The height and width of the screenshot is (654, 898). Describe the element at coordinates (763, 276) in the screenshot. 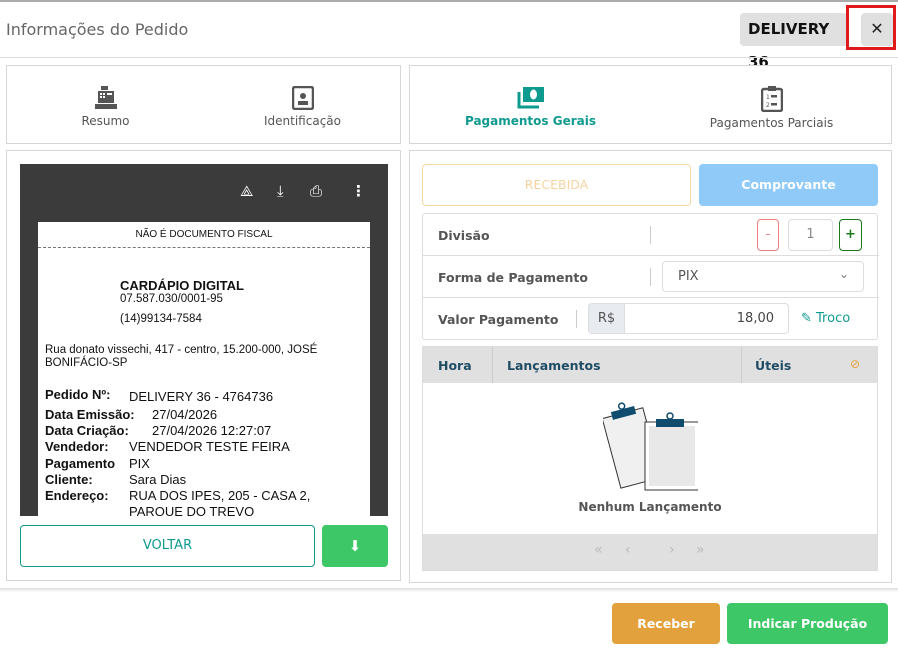

I see `forma-select: PIX ⌄` at that location.